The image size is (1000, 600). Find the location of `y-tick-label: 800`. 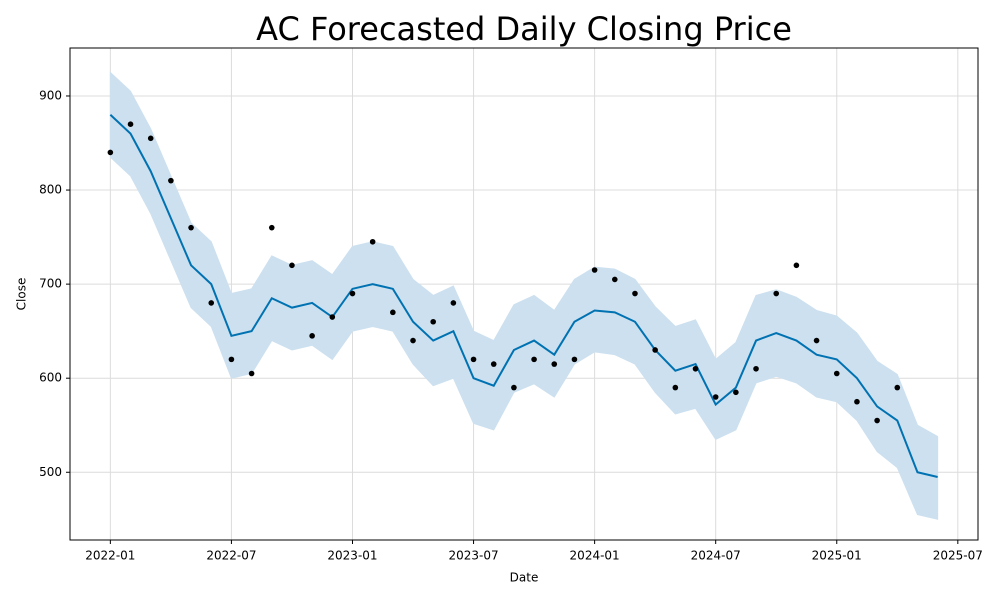

y-tick-label: 800 is located at coordinates (50, 190).